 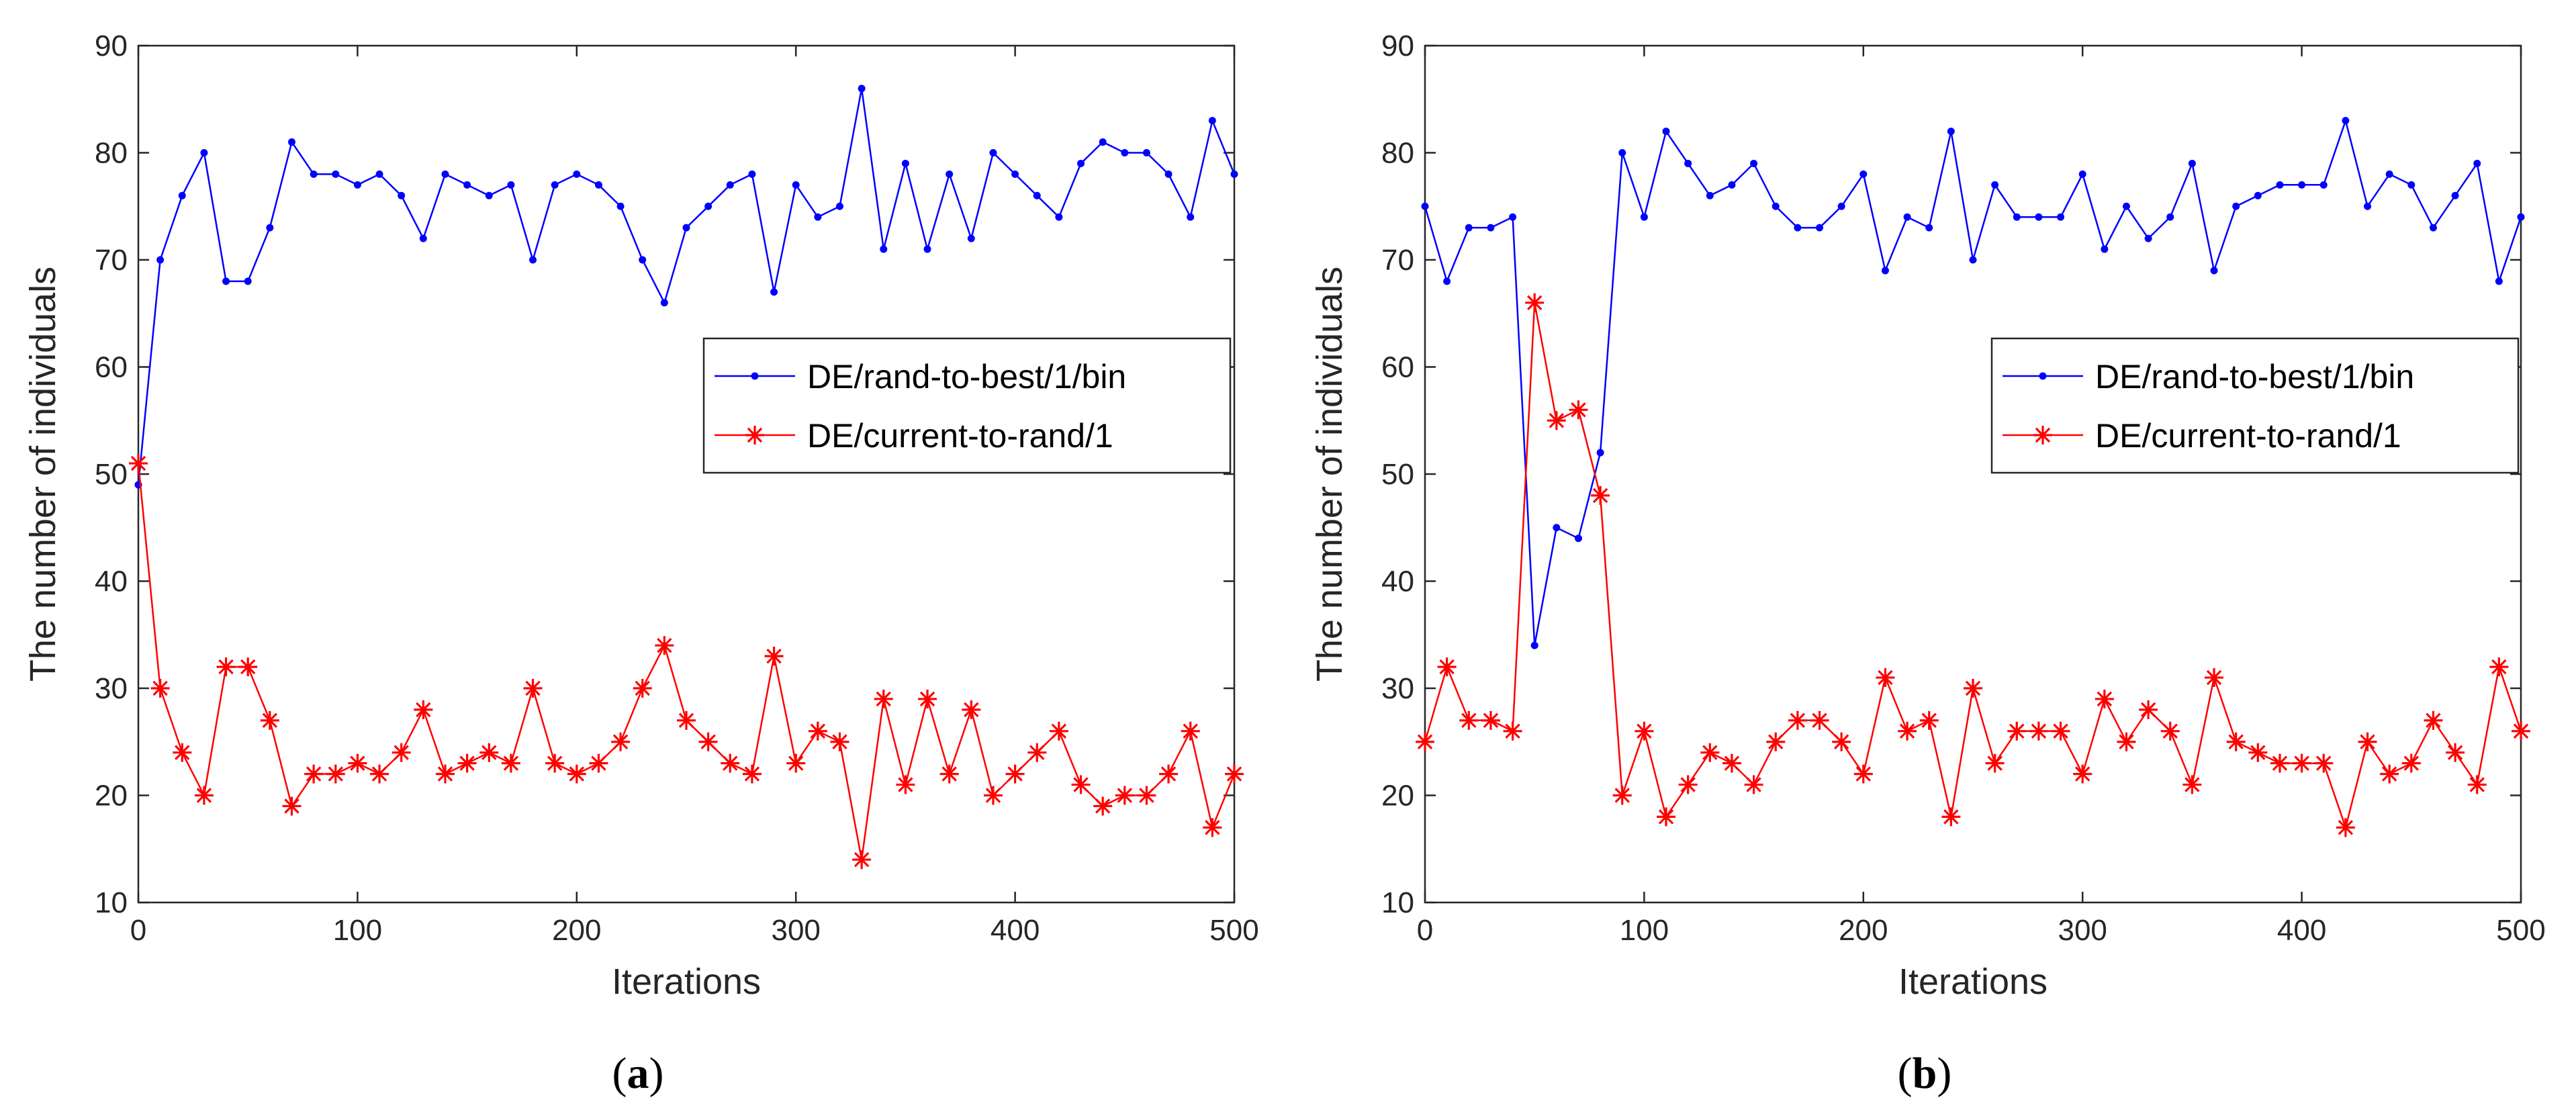 I want to click on x-tick-label: 300, so click(x=2082, y=931).